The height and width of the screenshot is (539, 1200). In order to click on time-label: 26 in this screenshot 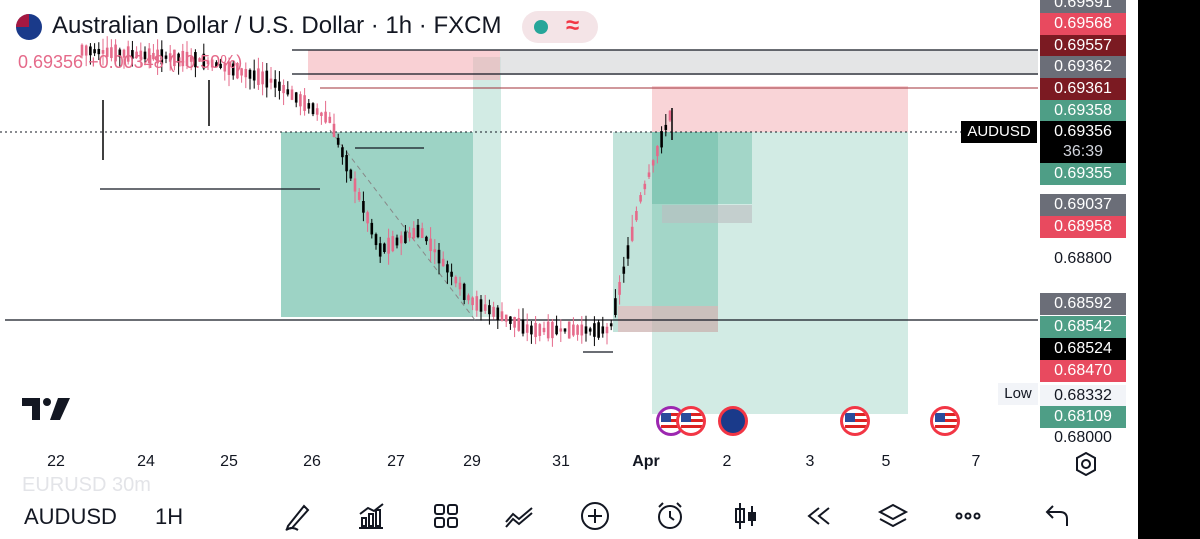, I will do `click(312, 461)`.